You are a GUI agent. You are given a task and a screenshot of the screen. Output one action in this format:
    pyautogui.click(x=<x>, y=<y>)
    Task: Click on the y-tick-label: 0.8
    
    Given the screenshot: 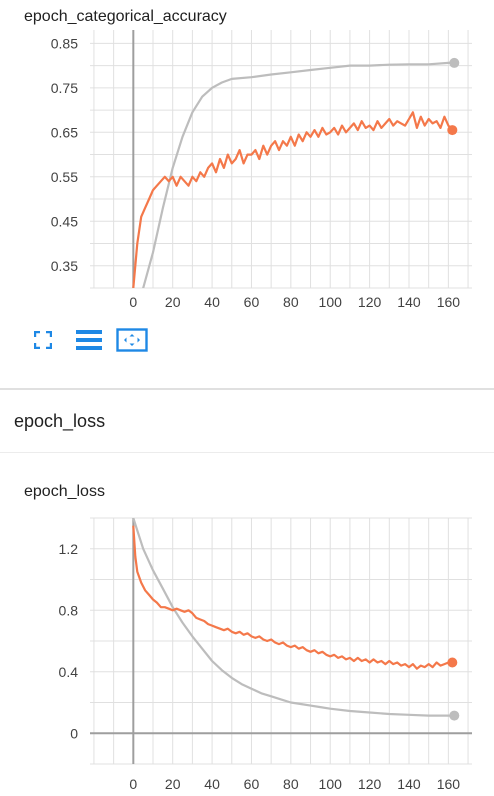 What is the action you would take?
    pyautogui.click(x=69, y=610)
    